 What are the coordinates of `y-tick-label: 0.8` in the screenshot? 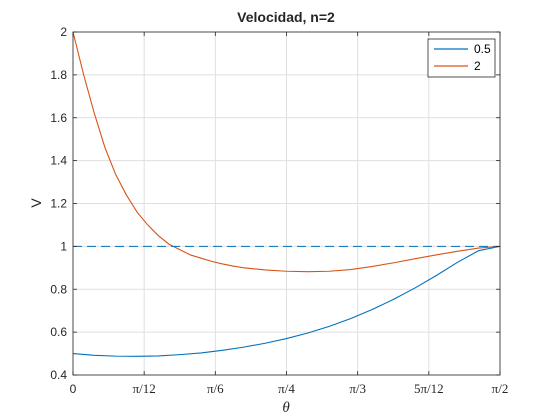 It's located at (58, 289).